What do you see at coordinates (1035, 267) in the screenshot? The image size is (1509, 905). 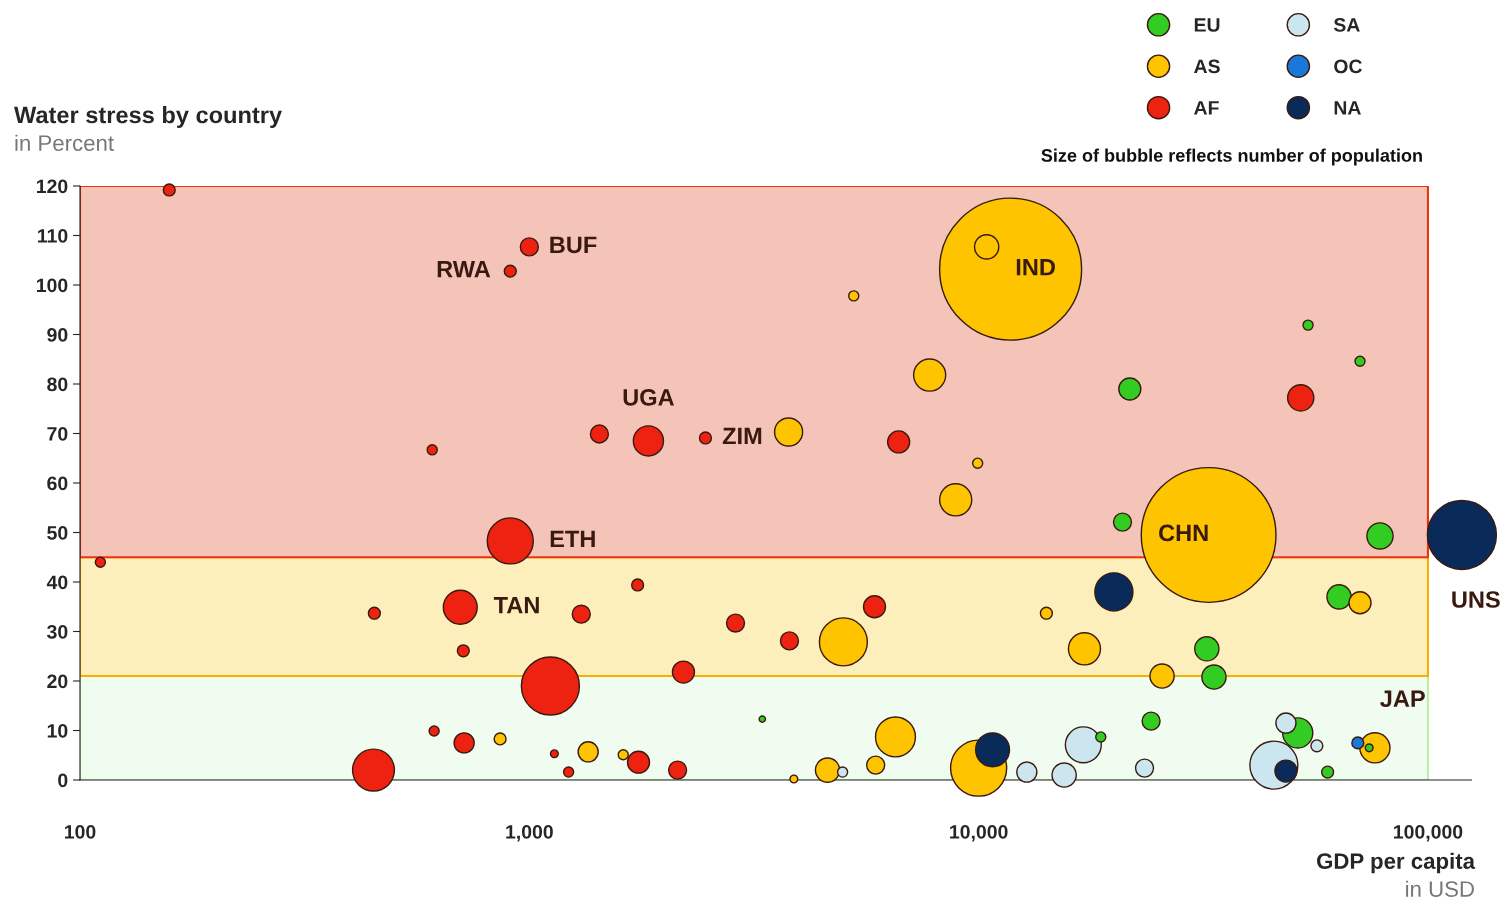 I see `annotation: IND` at bounding box center [1035, 267].